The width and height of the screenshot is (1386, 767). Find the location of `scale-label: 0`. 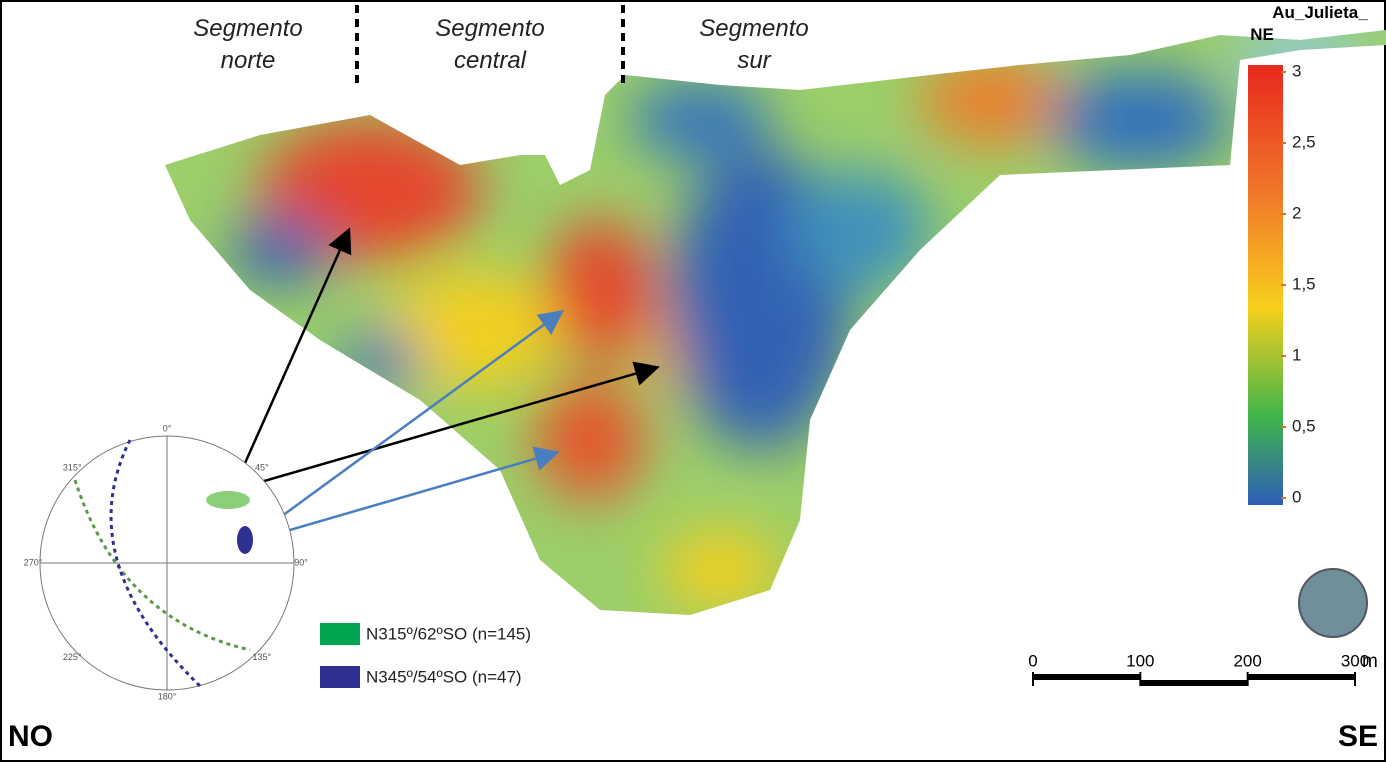

scale-label: 0 is located at coordinates (1032, 660).